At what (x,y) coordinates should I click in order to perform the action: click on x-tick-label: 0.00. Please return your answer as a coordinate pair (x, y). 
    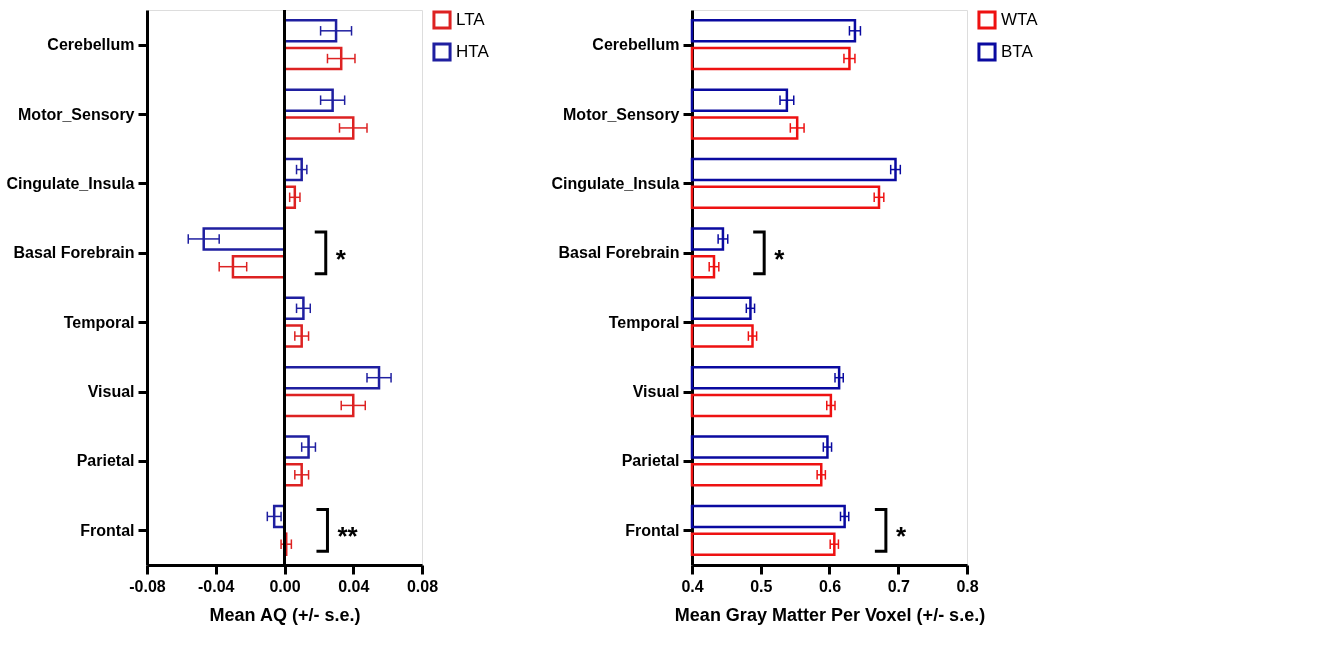
    Looking at the image, I should click on (285, 586).